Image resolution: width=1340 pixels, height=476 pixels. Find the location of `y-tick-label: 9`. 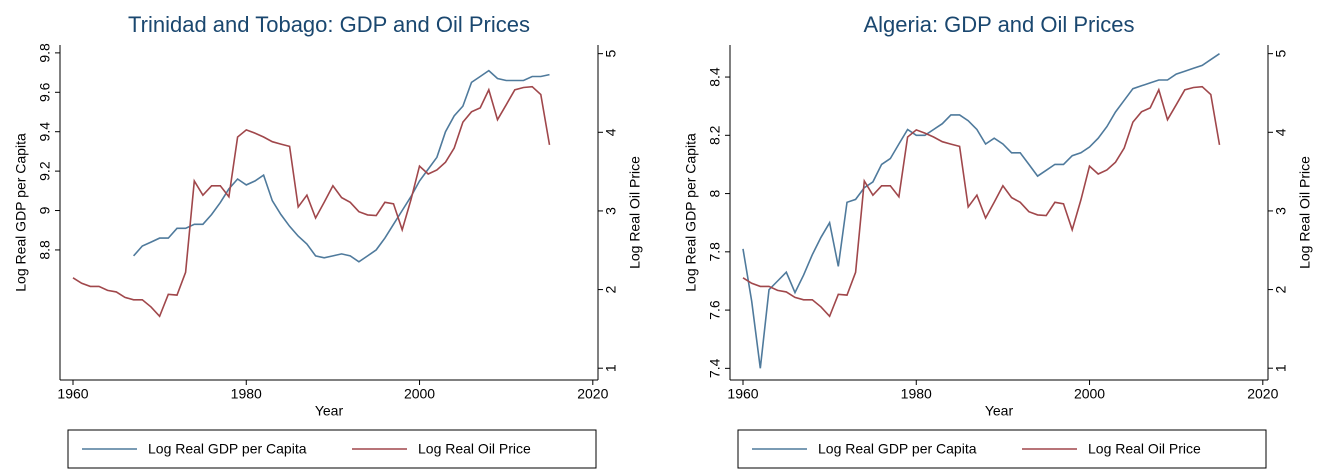

y-tick-label: 9 is located at coordinates (45, 210).